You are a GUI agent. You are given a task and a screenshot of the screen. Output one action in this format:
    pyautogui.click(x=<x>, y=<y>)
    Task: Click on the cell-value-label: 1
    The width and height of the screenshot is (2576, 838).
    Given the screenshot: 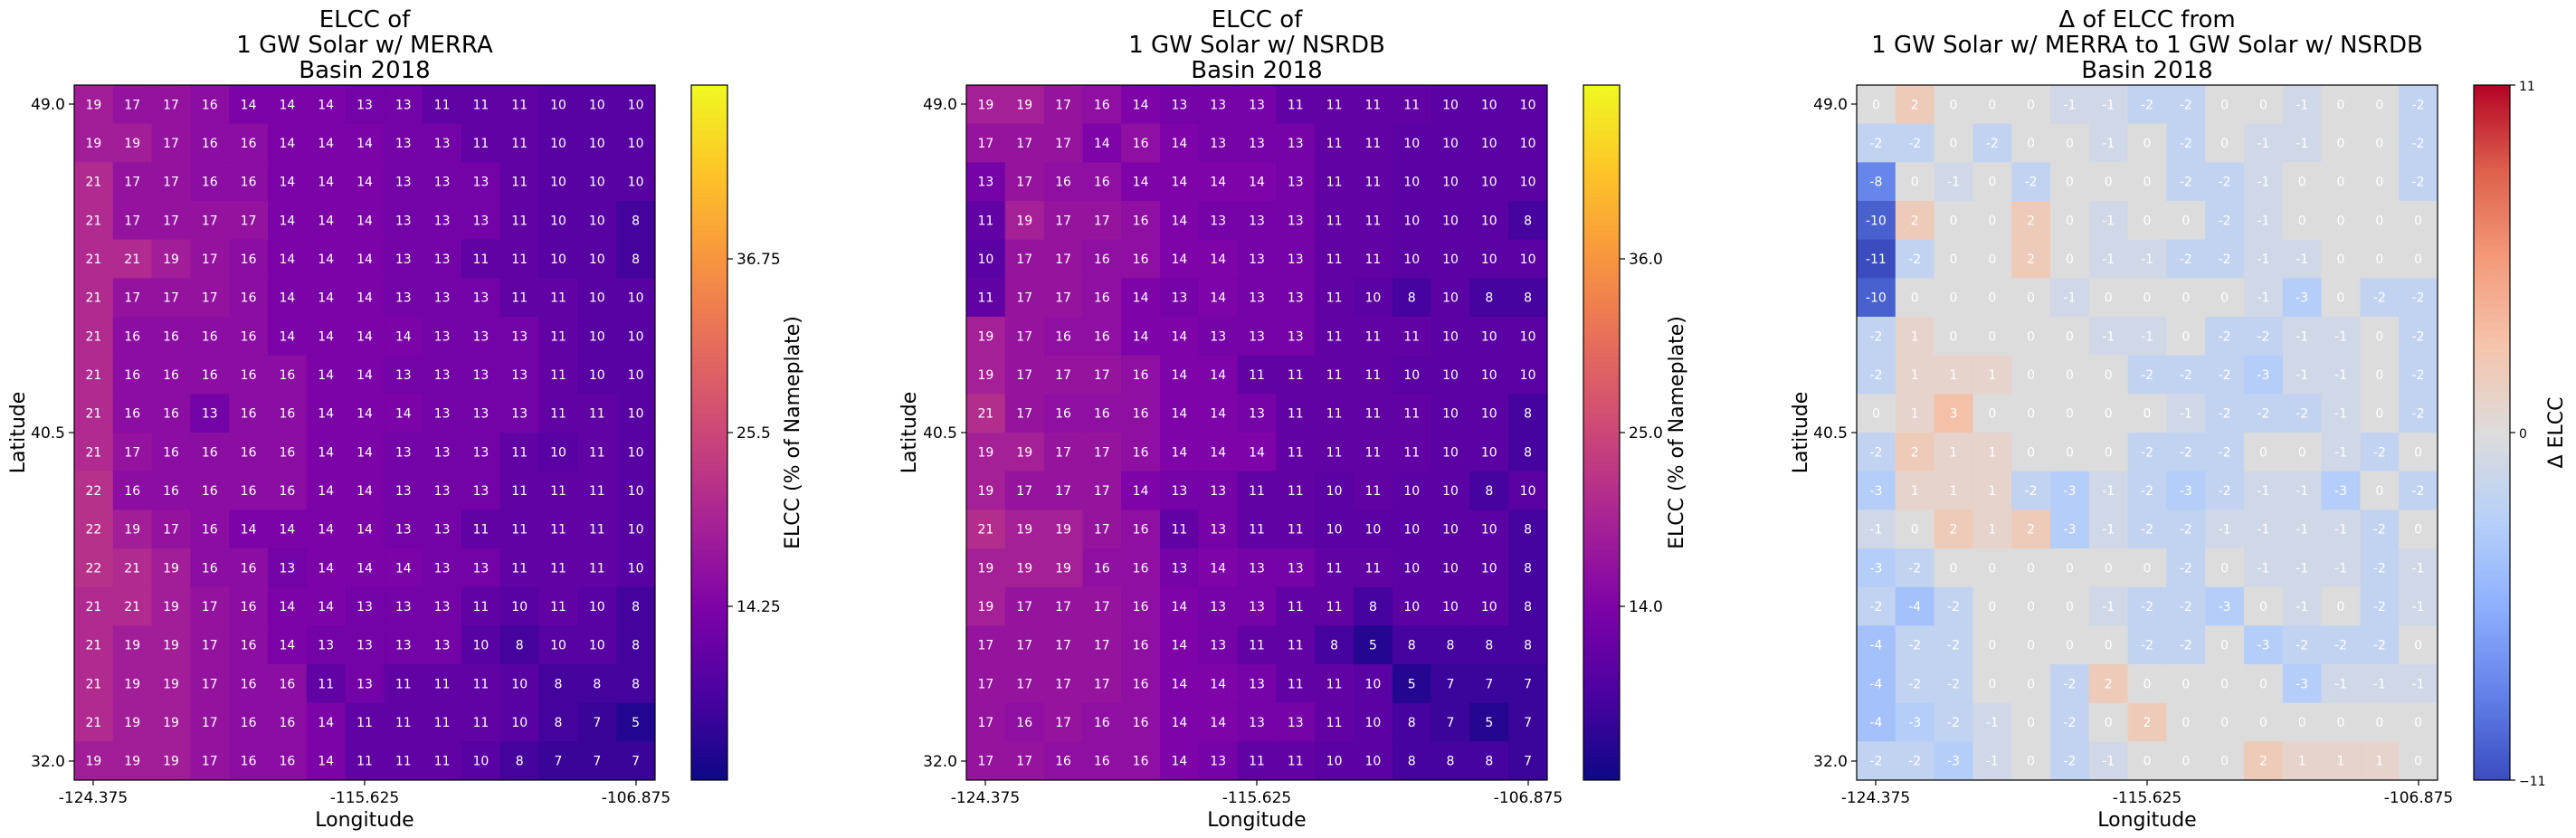 What is the action you would take?
    pyautogui.click(x=1954, y=491)
    